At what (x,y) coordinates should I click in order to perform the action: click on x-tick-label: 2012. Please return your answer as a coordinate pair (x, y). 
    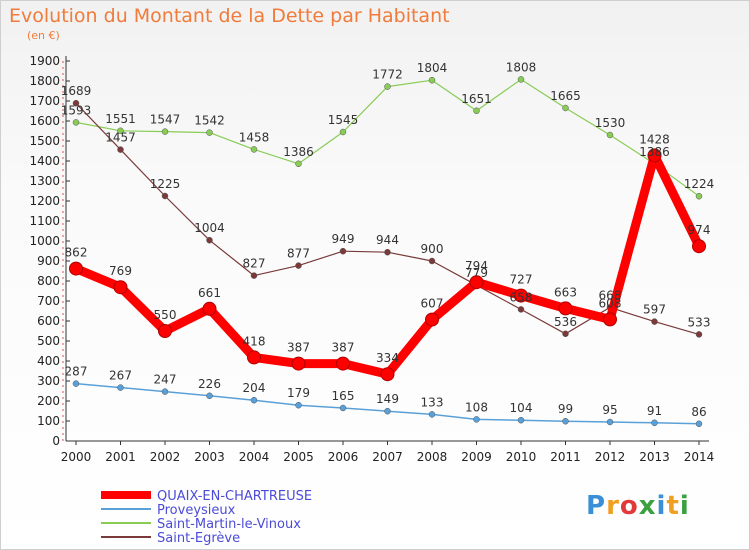
    Looking at the image, I should click on (610, 457).